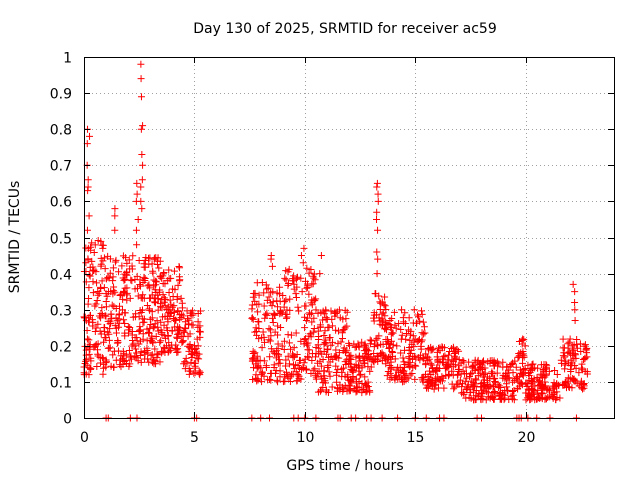  Describe the element at coordinates (61, 131) in the screenshot. I see `y-tick-label: 0.8` at that location.